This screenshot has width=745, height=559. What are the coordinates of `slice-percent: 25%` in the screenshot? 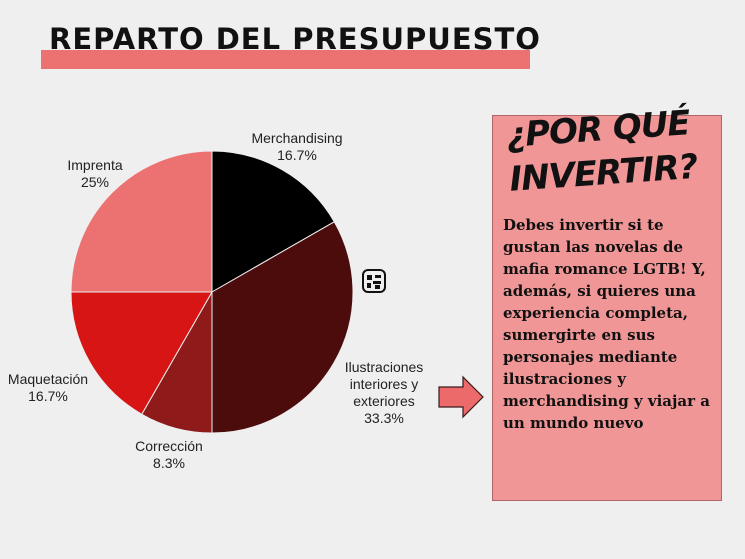 It's located at (95, 182).